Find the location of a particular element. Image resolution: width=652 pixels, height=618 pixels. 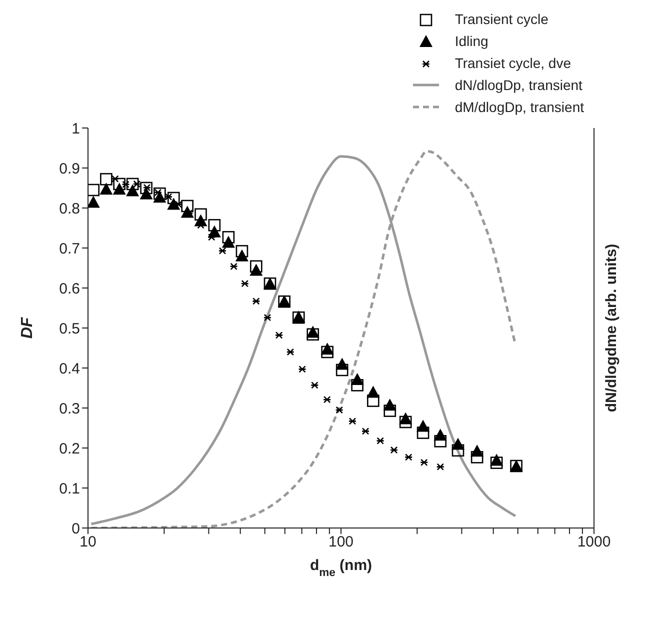

y-tick-label: 0.1 is located at coordinates (69, 489).